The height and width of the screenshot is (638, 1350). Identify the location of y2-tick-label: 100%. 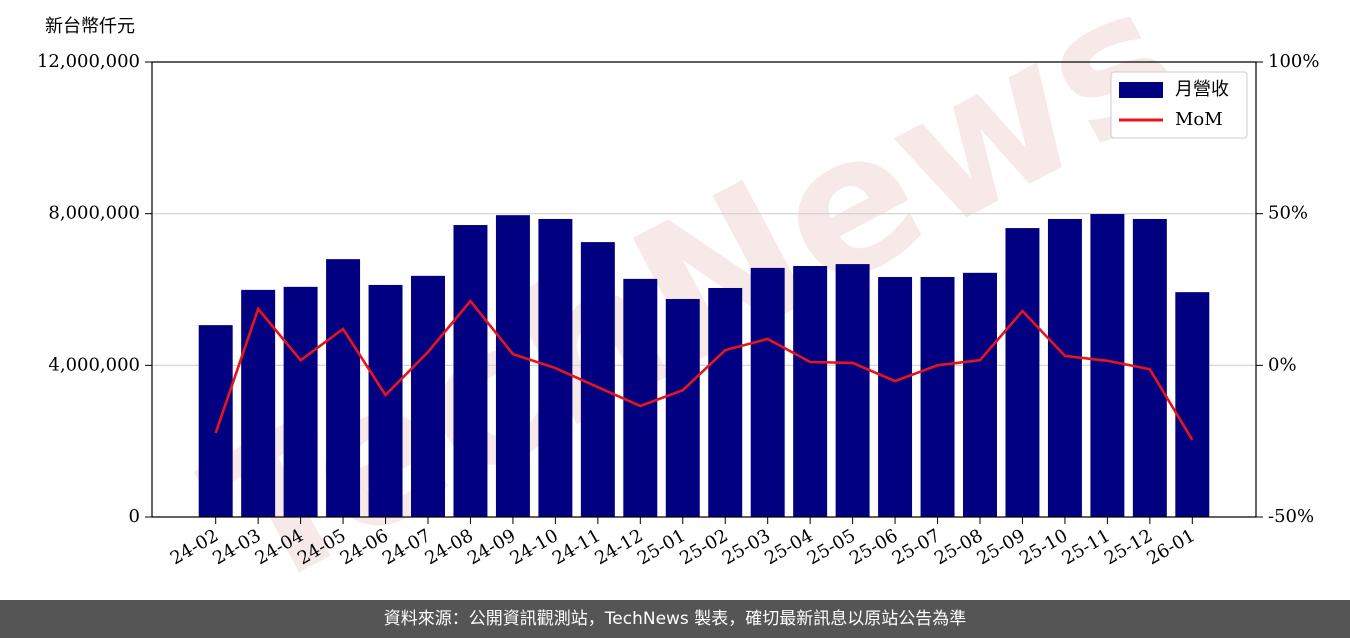
(1293, 61).